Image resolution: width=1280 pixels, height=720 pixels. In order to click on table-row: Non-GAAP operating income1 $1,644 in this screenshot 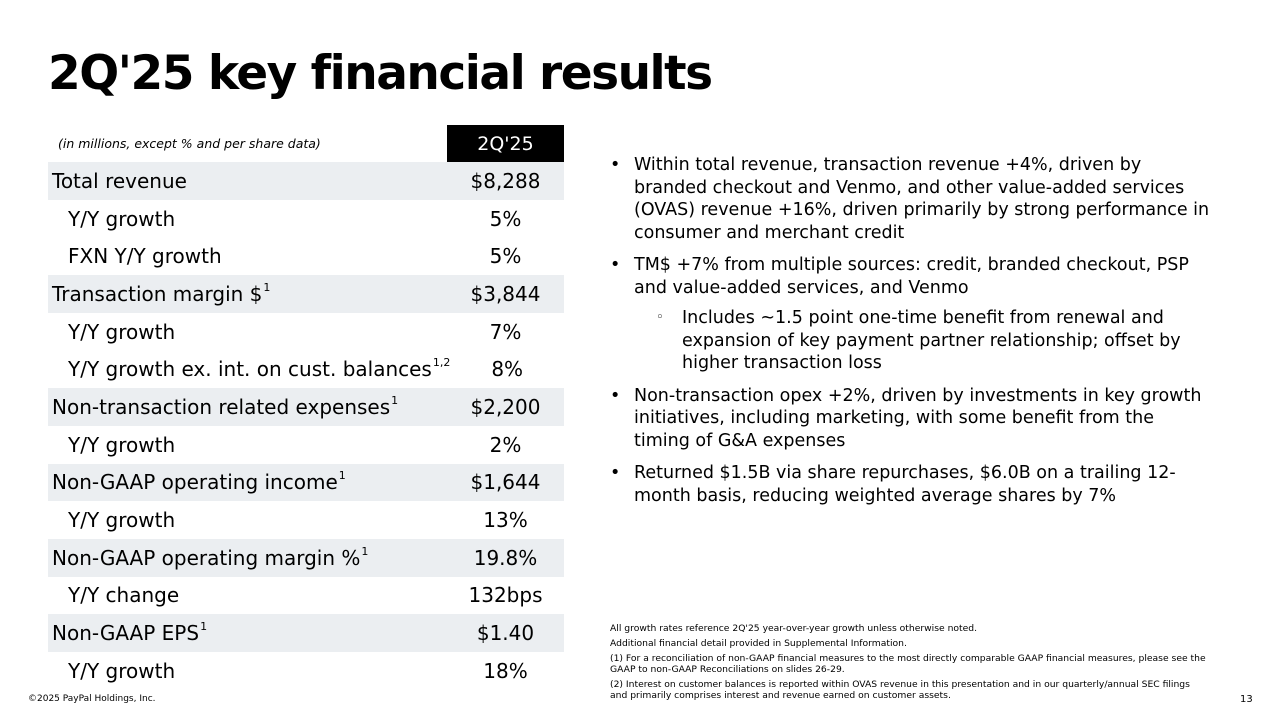, I will do `click(306, 482)`.